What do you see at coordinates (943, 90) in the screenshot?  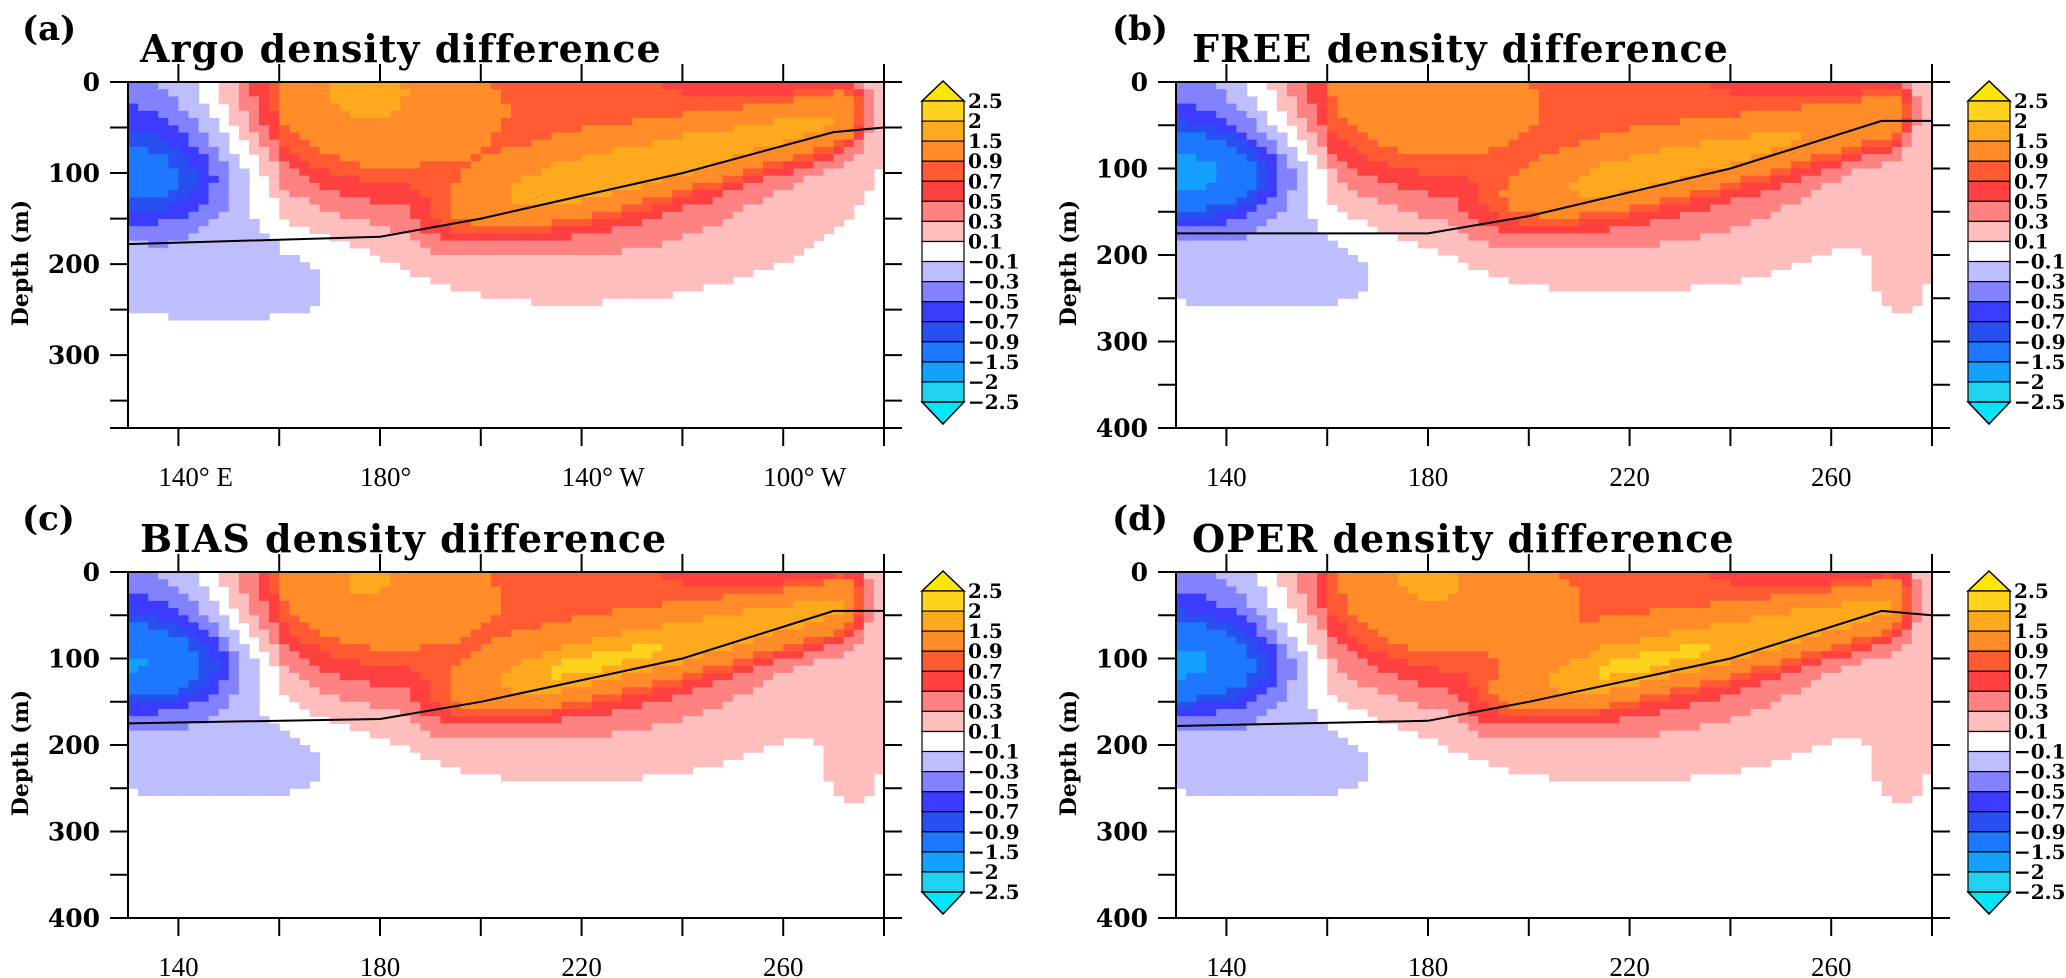 I see `colorbar-triangle-top` at bounding box center [943, 90].